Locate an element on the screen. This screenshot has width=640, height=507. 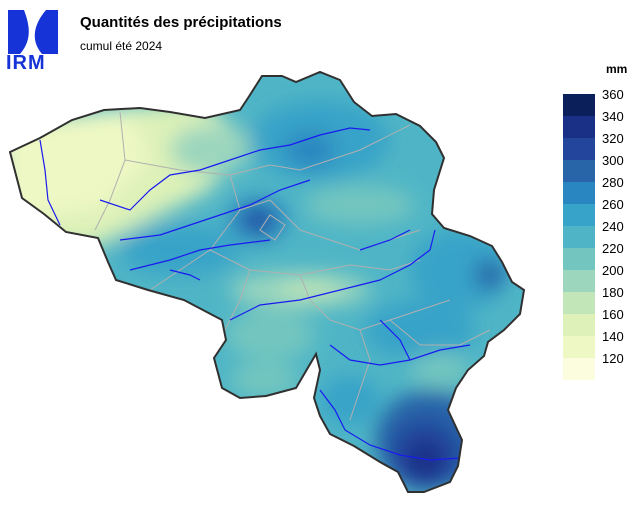
legend-tick-label: 120 is located at coordinates (613, 358).